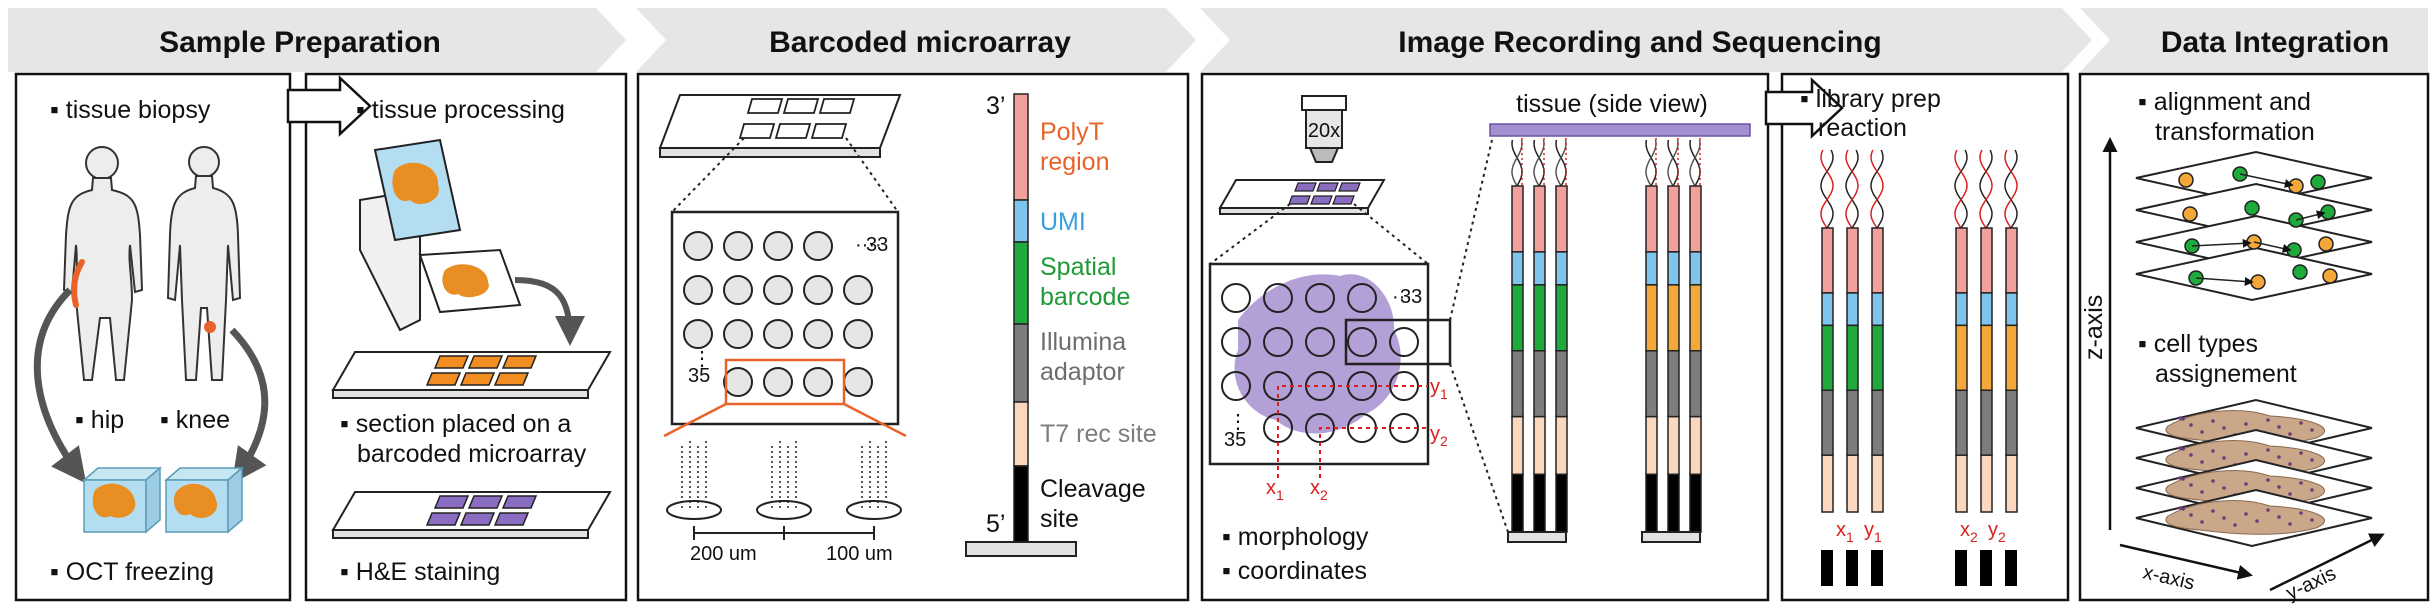 The height and width of the screenshot is (615, 2436). Describe the element at coordinates (1063, 222) in the screenshot. I see `label-umi: UMI` at that location.